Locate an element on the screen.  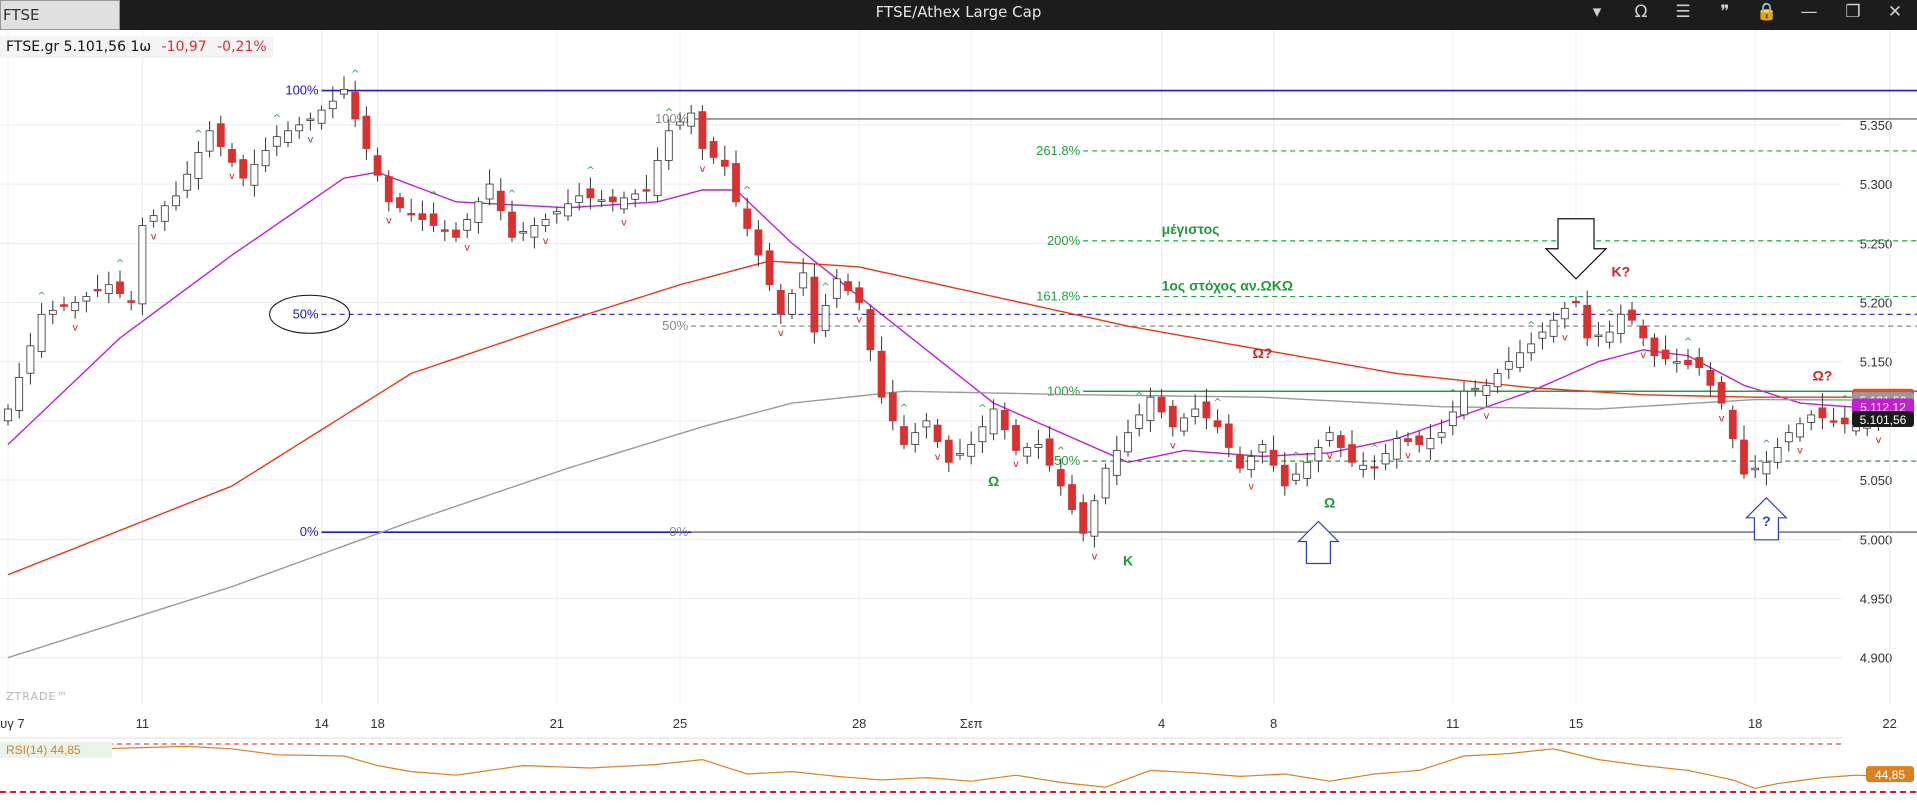
y-tick-label: 5.200 is located at coordinates (1876, 302).